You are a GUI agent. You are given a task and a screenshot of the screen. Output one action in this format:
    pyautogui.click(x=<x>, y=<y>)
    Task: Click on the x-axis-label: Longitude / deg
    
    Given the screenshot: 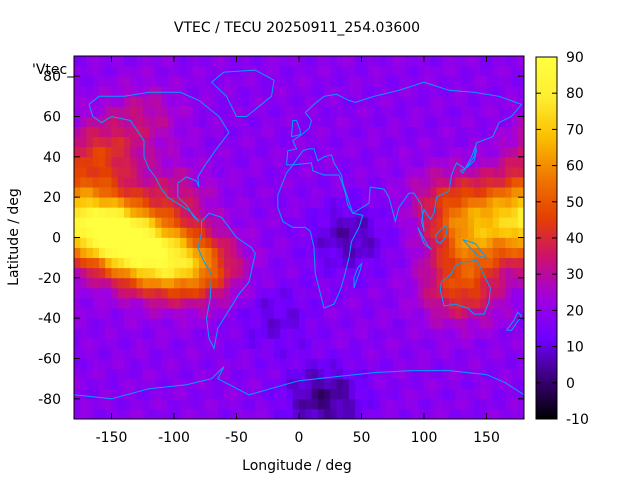 What is the action you would take?
    pyautogui.click(x=297, y=466)
    